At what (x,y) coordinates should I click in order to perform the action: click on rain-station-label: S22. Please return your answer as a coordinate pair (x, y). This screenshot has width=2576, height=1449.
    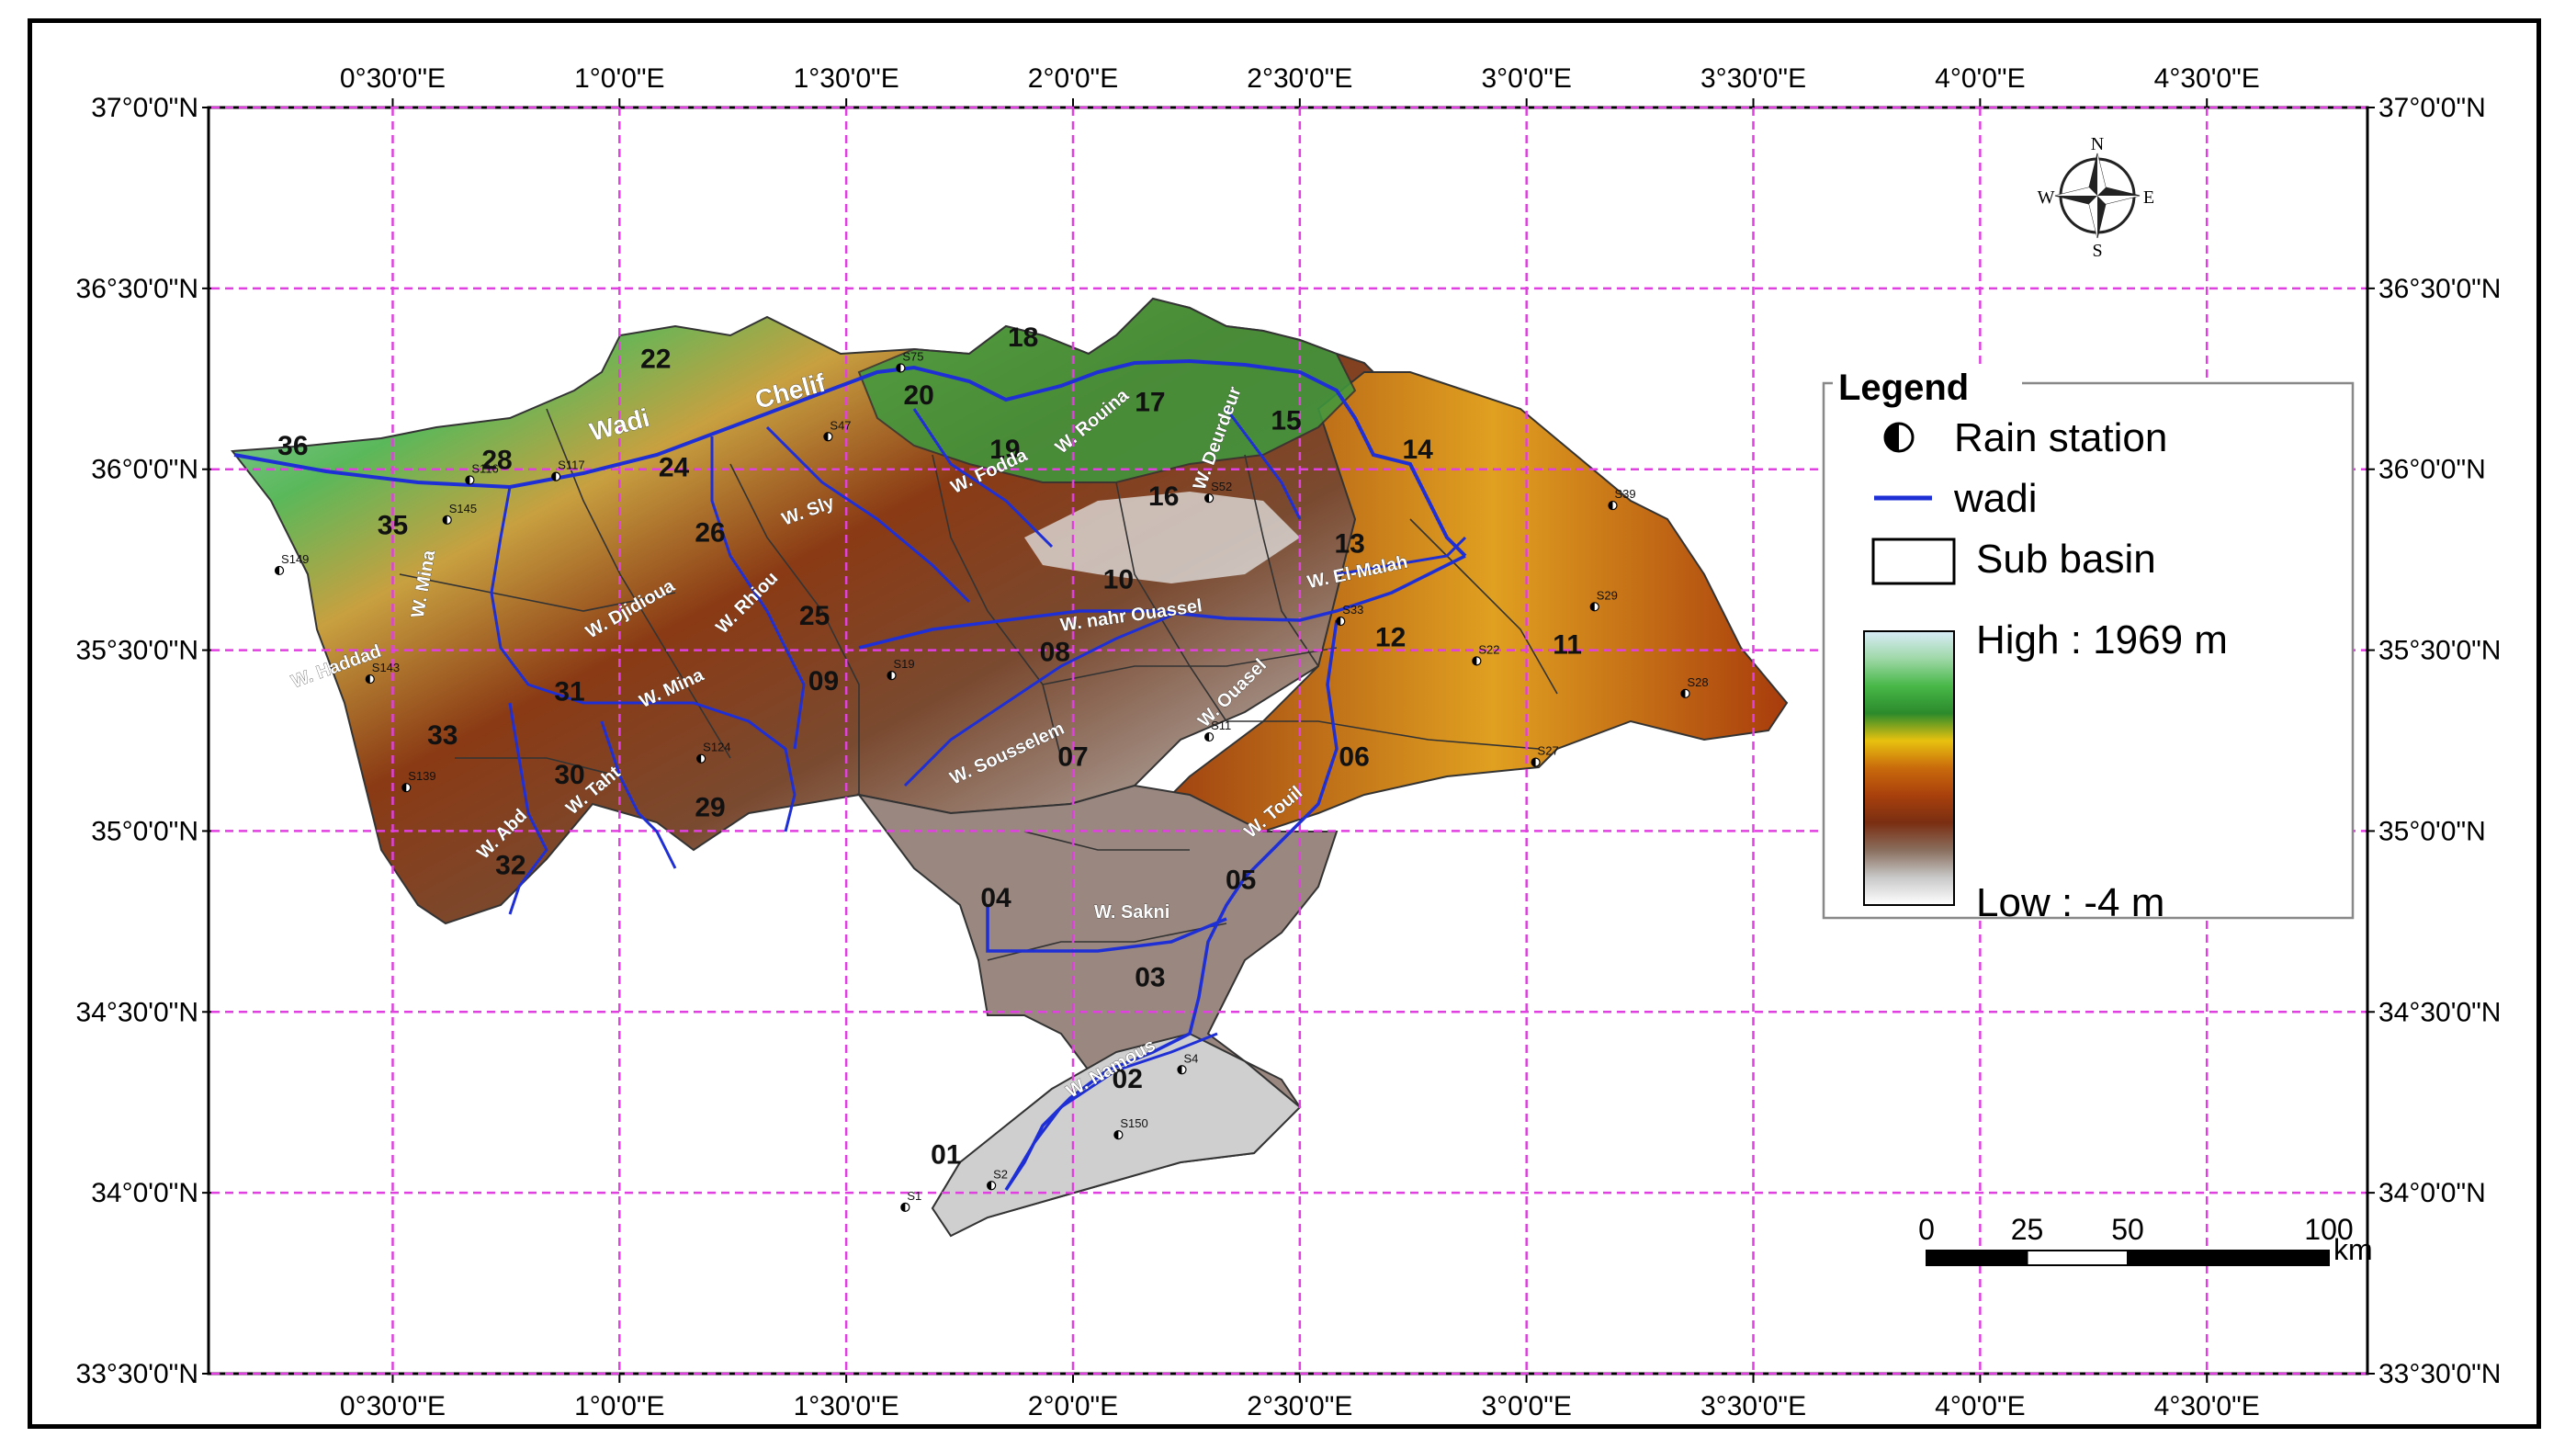
    Looking at the image, I should click on (1488, 649).